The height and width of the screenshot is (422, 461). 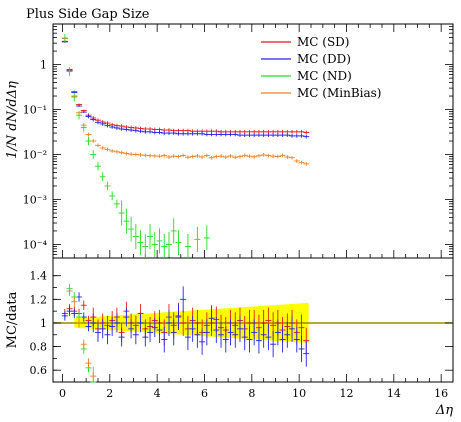 I want to click on legend-label-nd: MC (ND), so click(x=324, y=76).